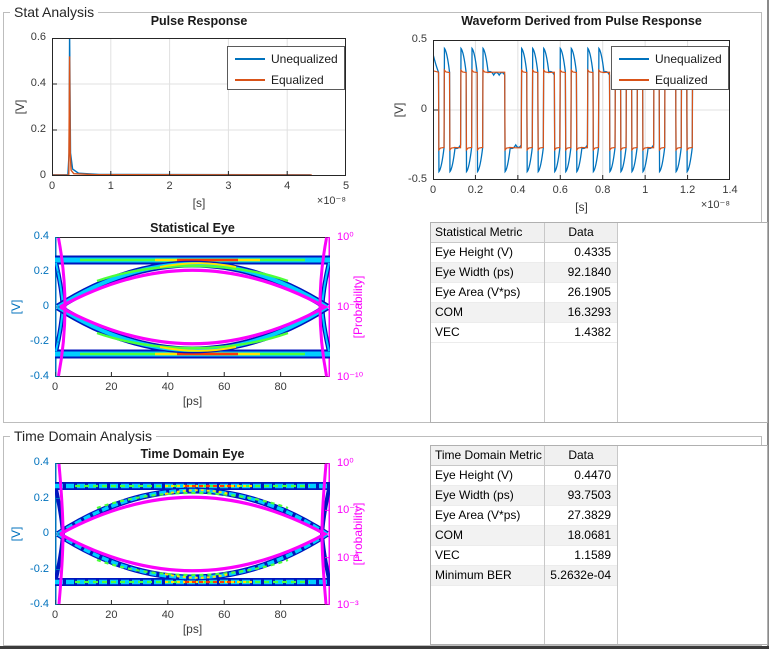 Image resolution: width=769 pixels, height=649 pixels. I want to click on metric-value-cell: 92.1840, so click(581, 273).